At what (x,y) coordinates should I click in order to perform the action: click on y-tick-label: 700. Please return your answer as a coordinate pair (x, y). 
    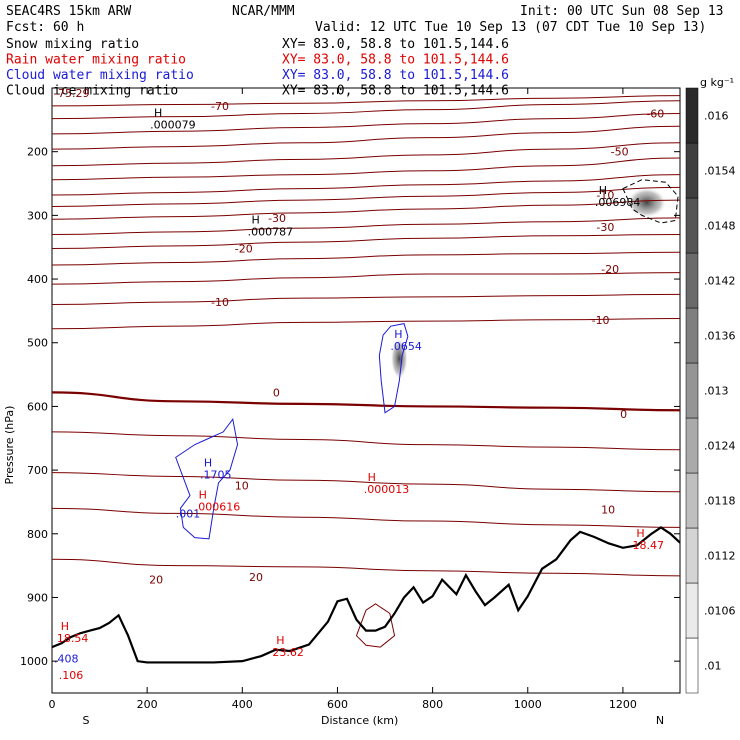
    Looking at the image, I should click on (37, 470).